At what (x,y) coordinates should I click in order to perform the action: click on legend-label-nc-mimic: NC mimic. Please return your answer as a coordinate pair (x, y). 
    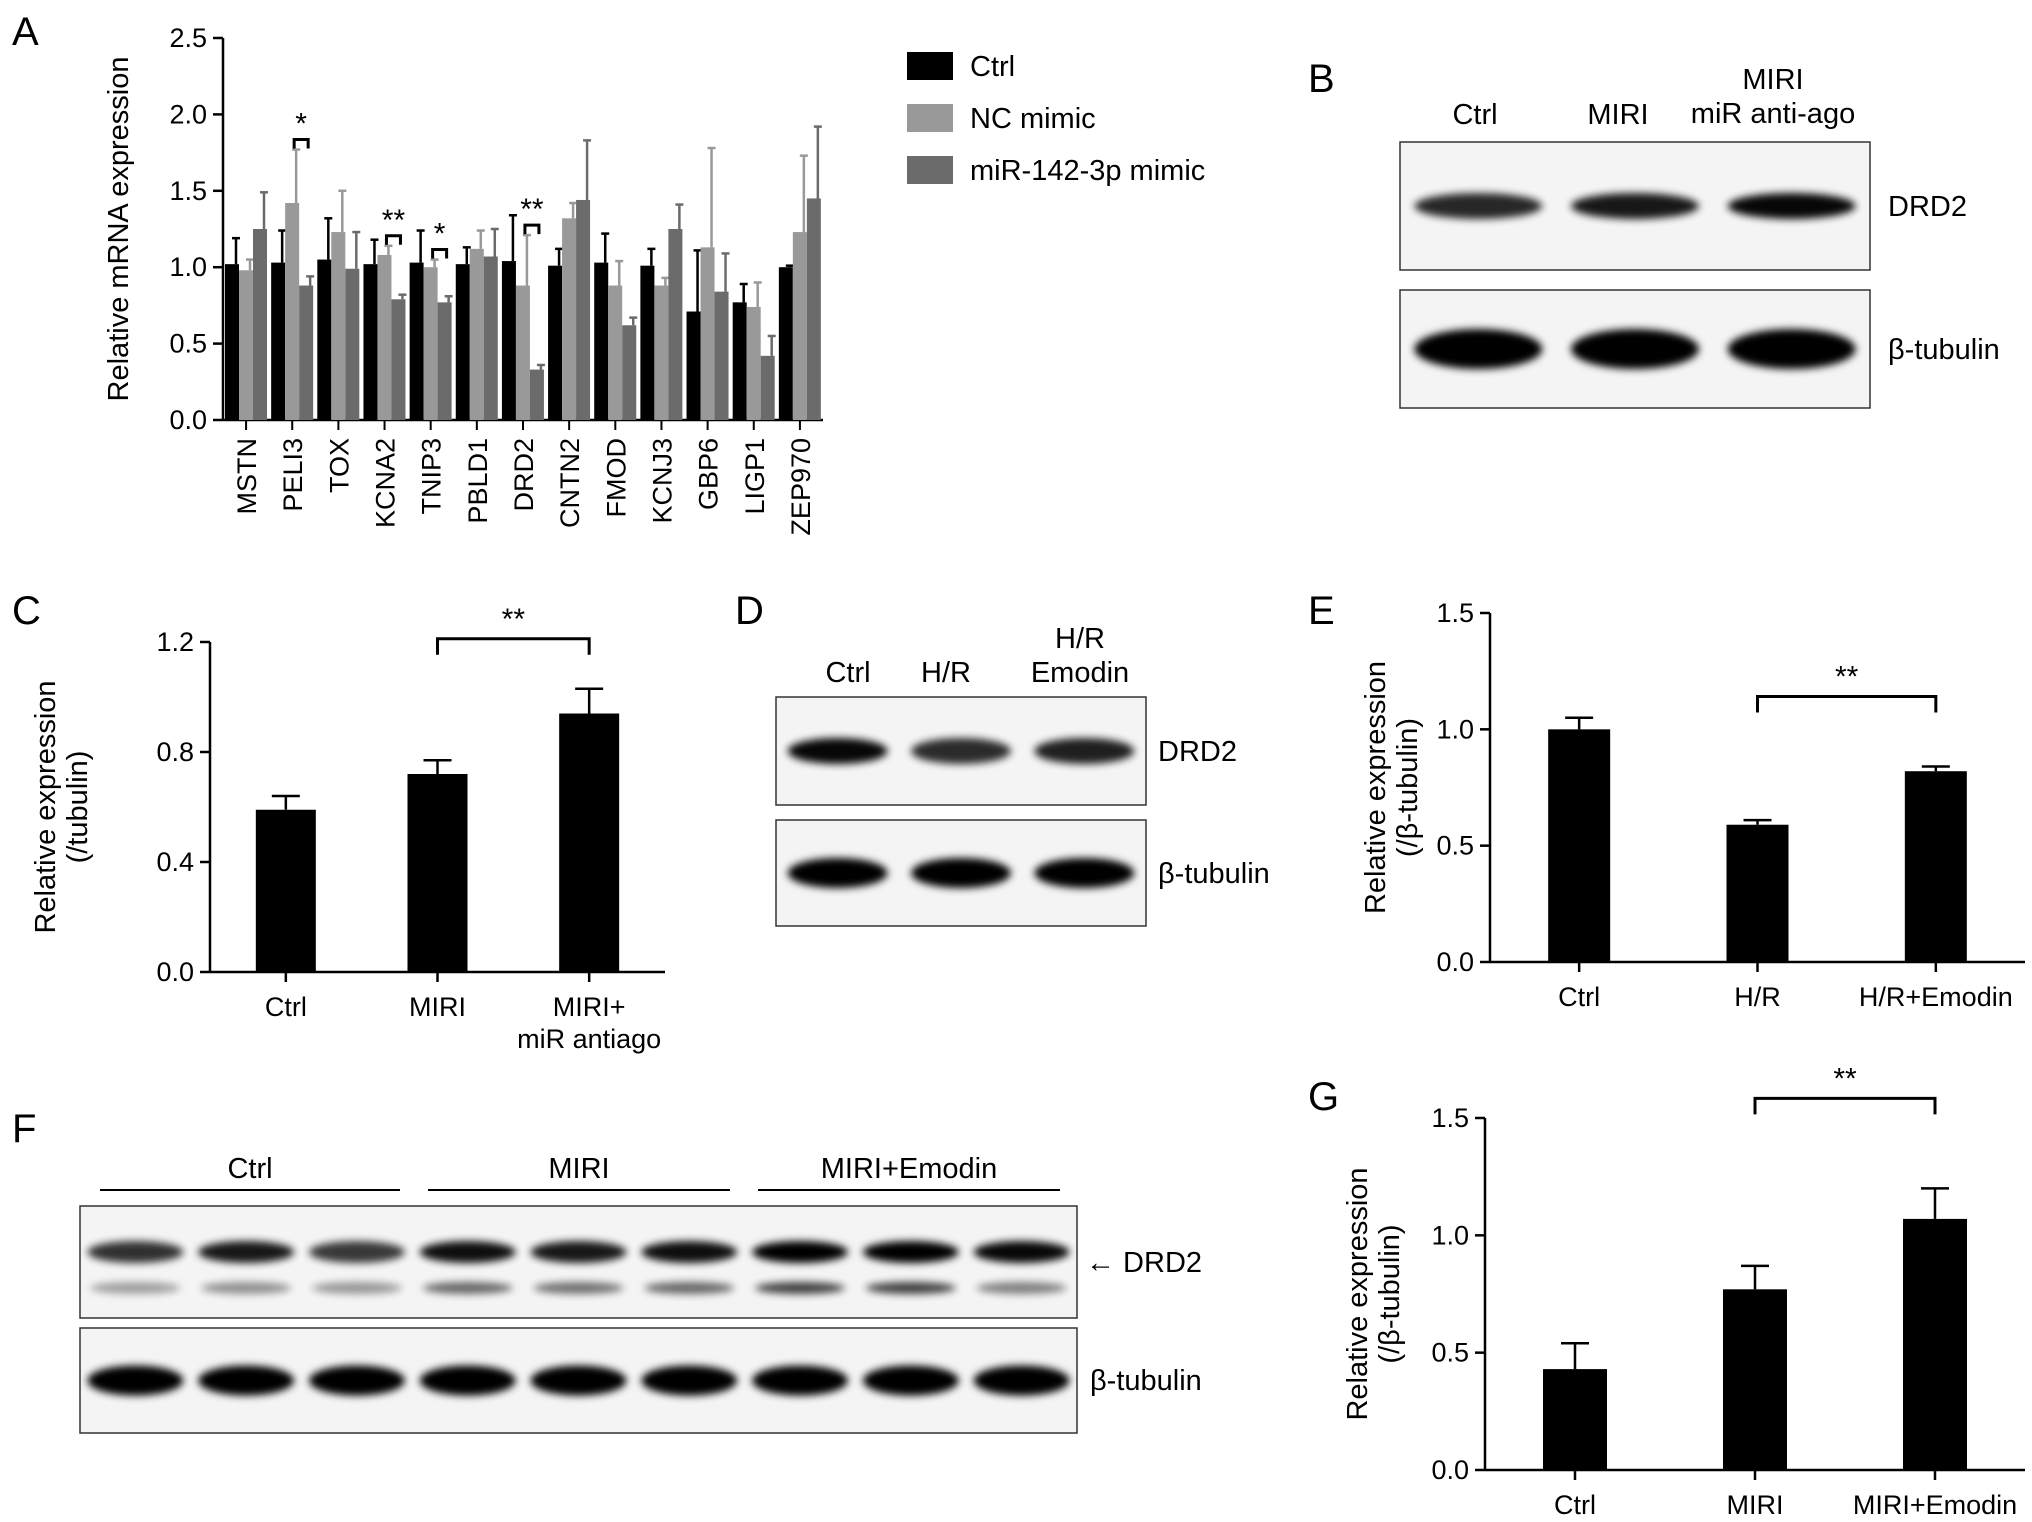
    Looking at the image, I should click on (1033, 119).